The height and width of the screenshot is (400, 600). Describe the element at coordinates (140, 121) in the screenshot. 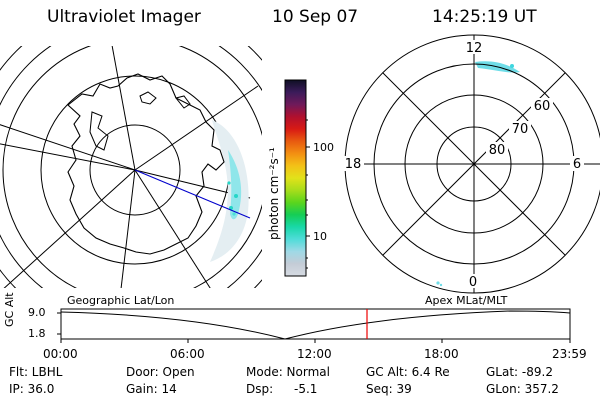

I see `peninsula-outline` at that location.